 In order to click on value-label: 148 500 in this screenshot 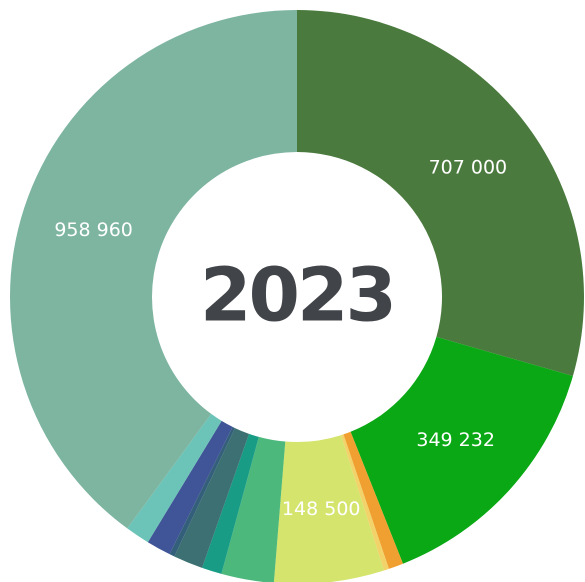, I will do `click(321, 509)`.